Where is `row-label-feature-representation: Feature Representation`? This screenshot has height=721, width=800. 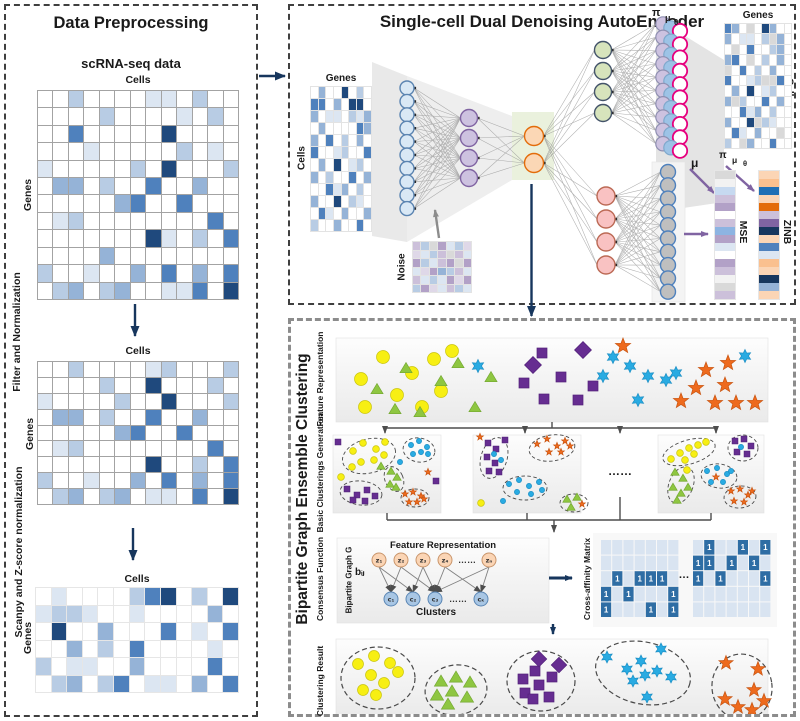
row-label-feature-representation: Feature Representation is located at coordinates (320, 379).